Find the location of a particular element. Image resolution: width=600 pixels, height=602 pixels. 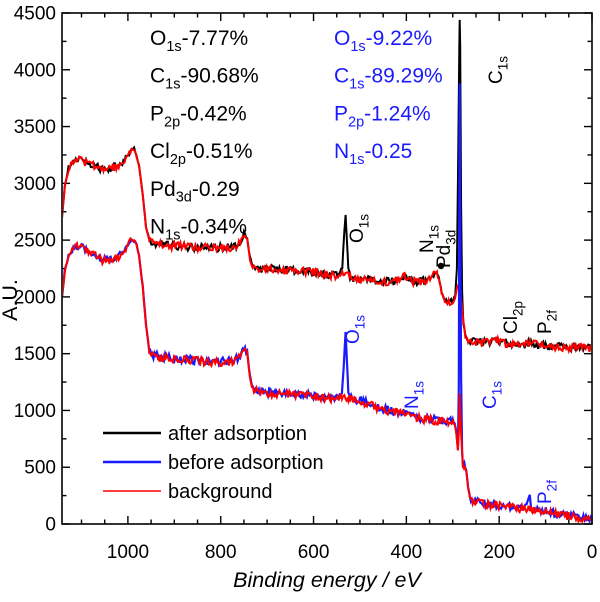

composition-after-line: Cl2p-0.51% is located at coordinates (201, 154).